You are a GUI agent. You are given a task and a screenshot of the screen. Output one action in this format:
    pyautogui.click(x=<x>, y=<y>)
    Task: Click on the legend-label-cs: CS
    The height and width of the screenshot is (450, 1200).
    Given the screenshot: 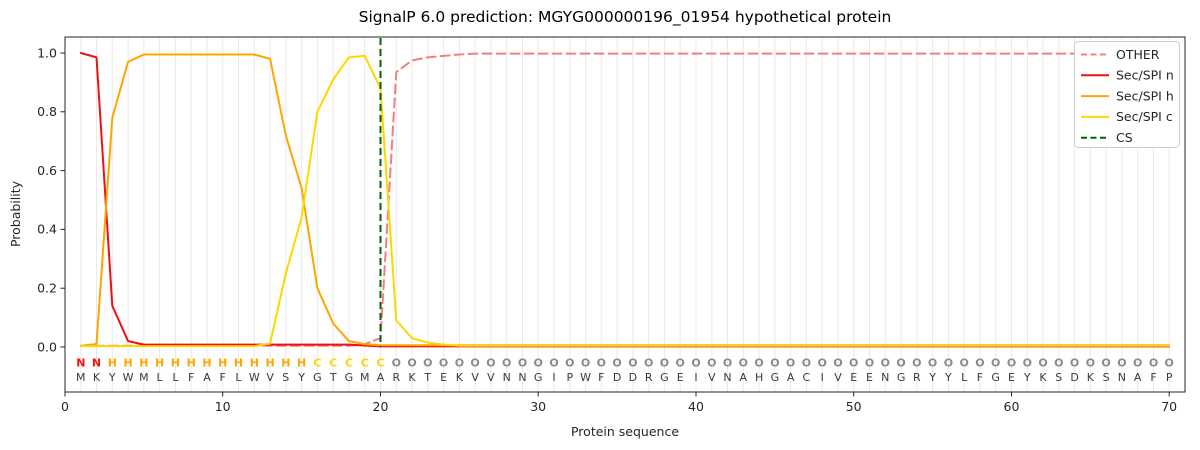 What is the action you would take?
    pyautogui.click(x=1124, y=137)
    